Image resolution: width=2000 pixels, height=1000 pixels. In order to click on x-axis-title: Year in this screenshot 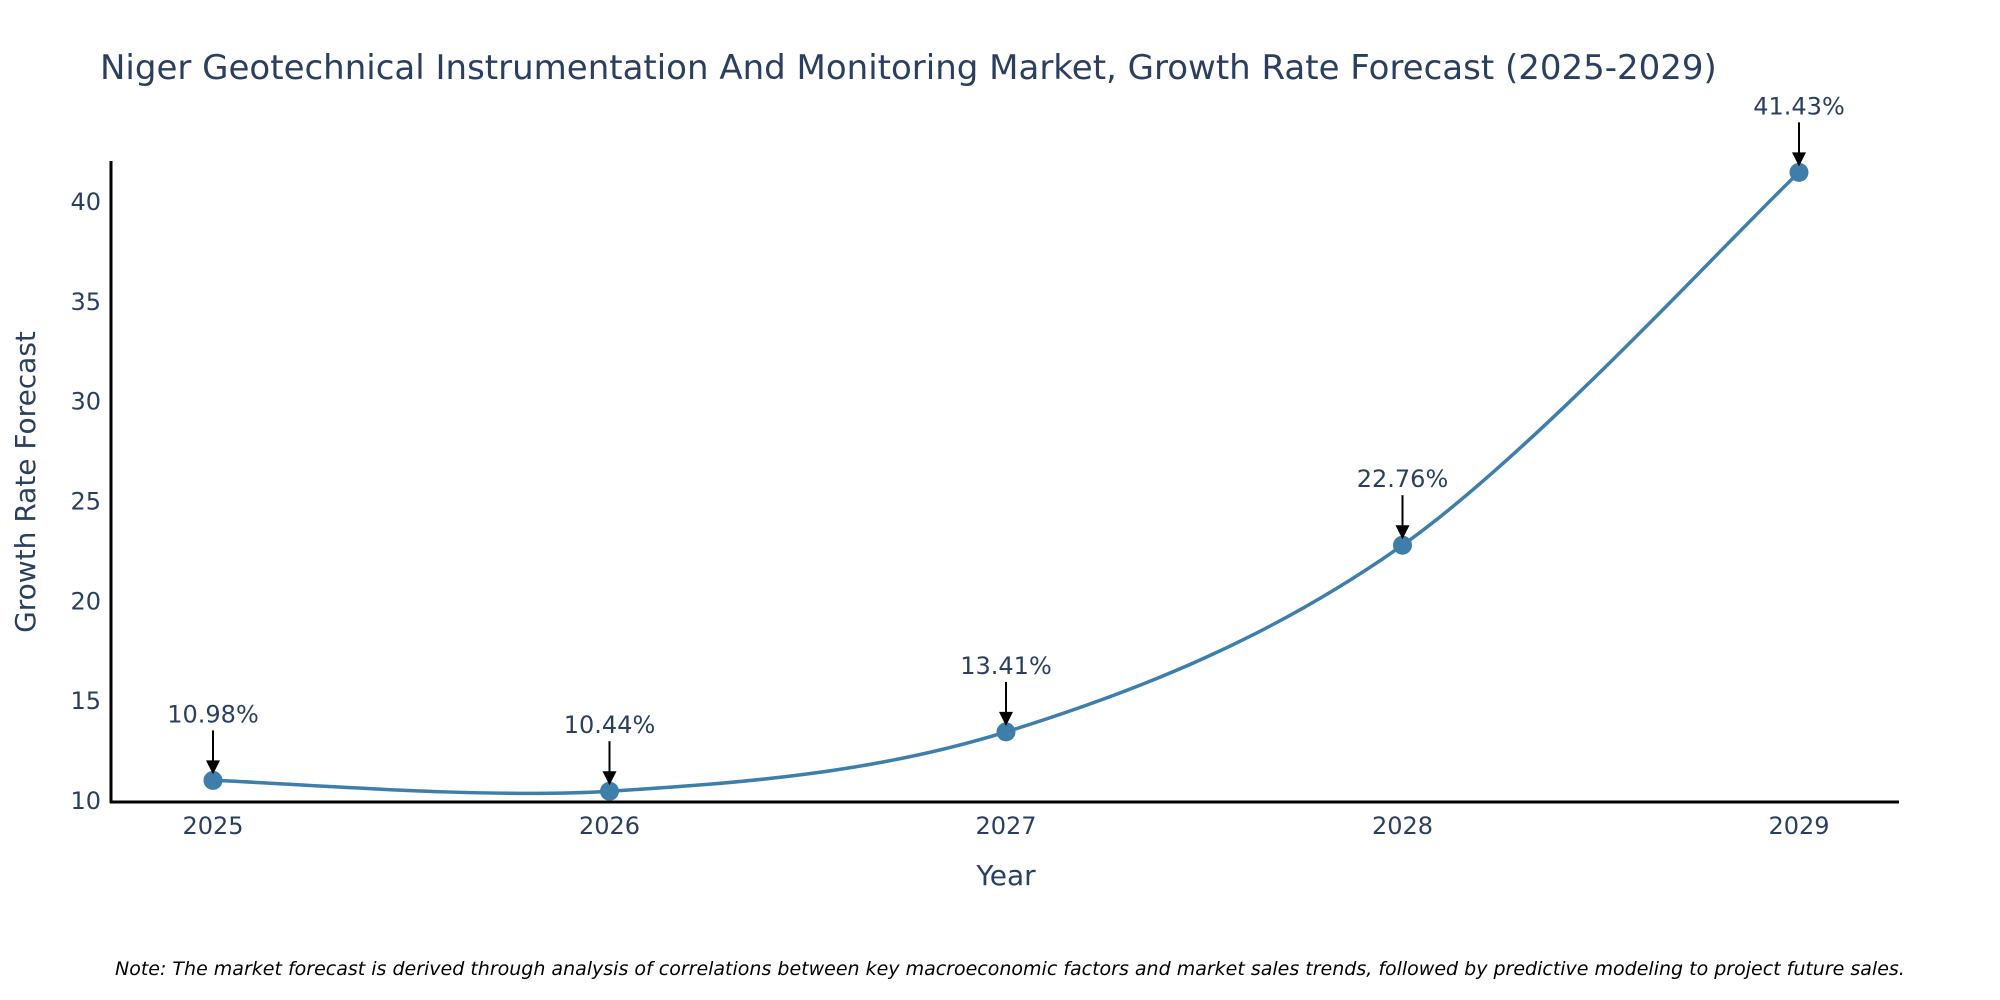, I will do `click(1005, 875)`.